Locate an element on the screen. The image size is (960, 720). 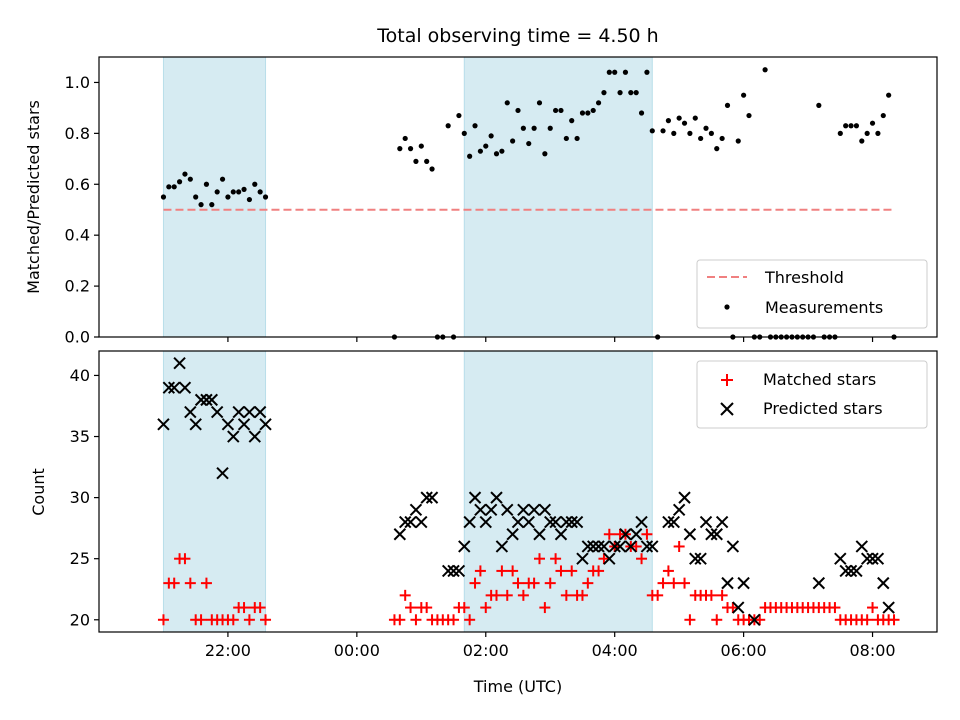
y-tick-label-1: 25 is located at coordinates (80, 558).